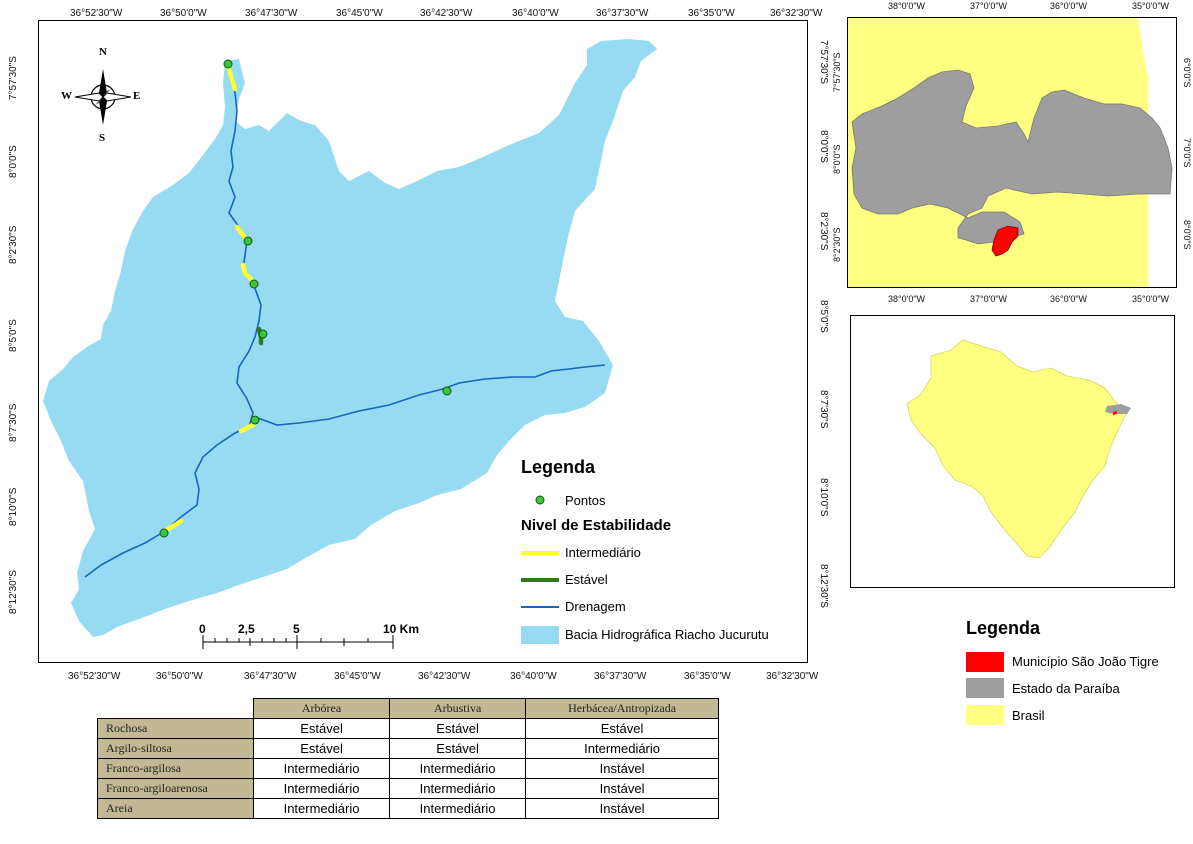 Image resolution: width=1193 pixels, height=844 pixels. What do you see at coordinates (179, 676) in the screenshot?
I see `main-bottom-tick: 36°50'0"W` at bounding box center [179, 676].